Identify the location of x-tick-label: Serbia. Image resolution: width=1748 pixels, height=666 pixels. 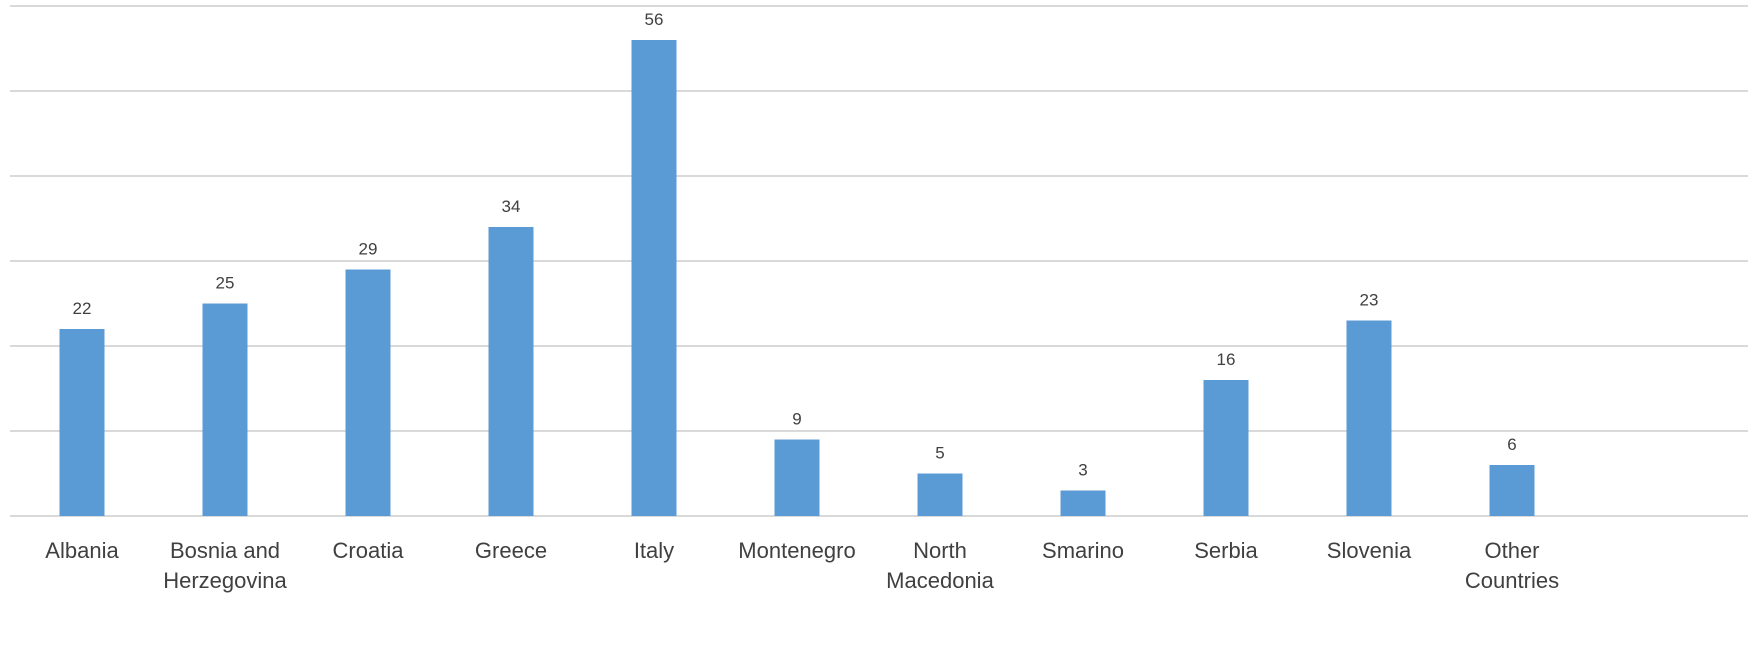
(1226, 550).